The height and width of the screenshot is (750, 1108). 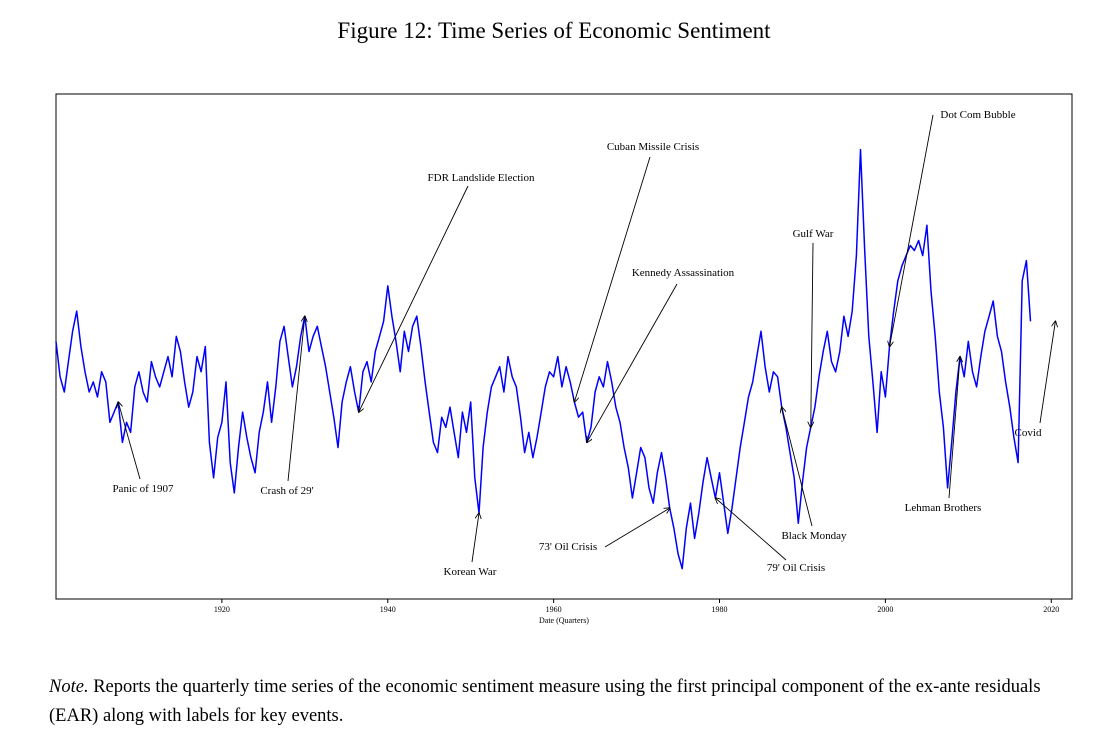 I want to click on annotation-label-cuban-missile-crisis: Cuban Missile Crisis, so click(x=653, y=147).